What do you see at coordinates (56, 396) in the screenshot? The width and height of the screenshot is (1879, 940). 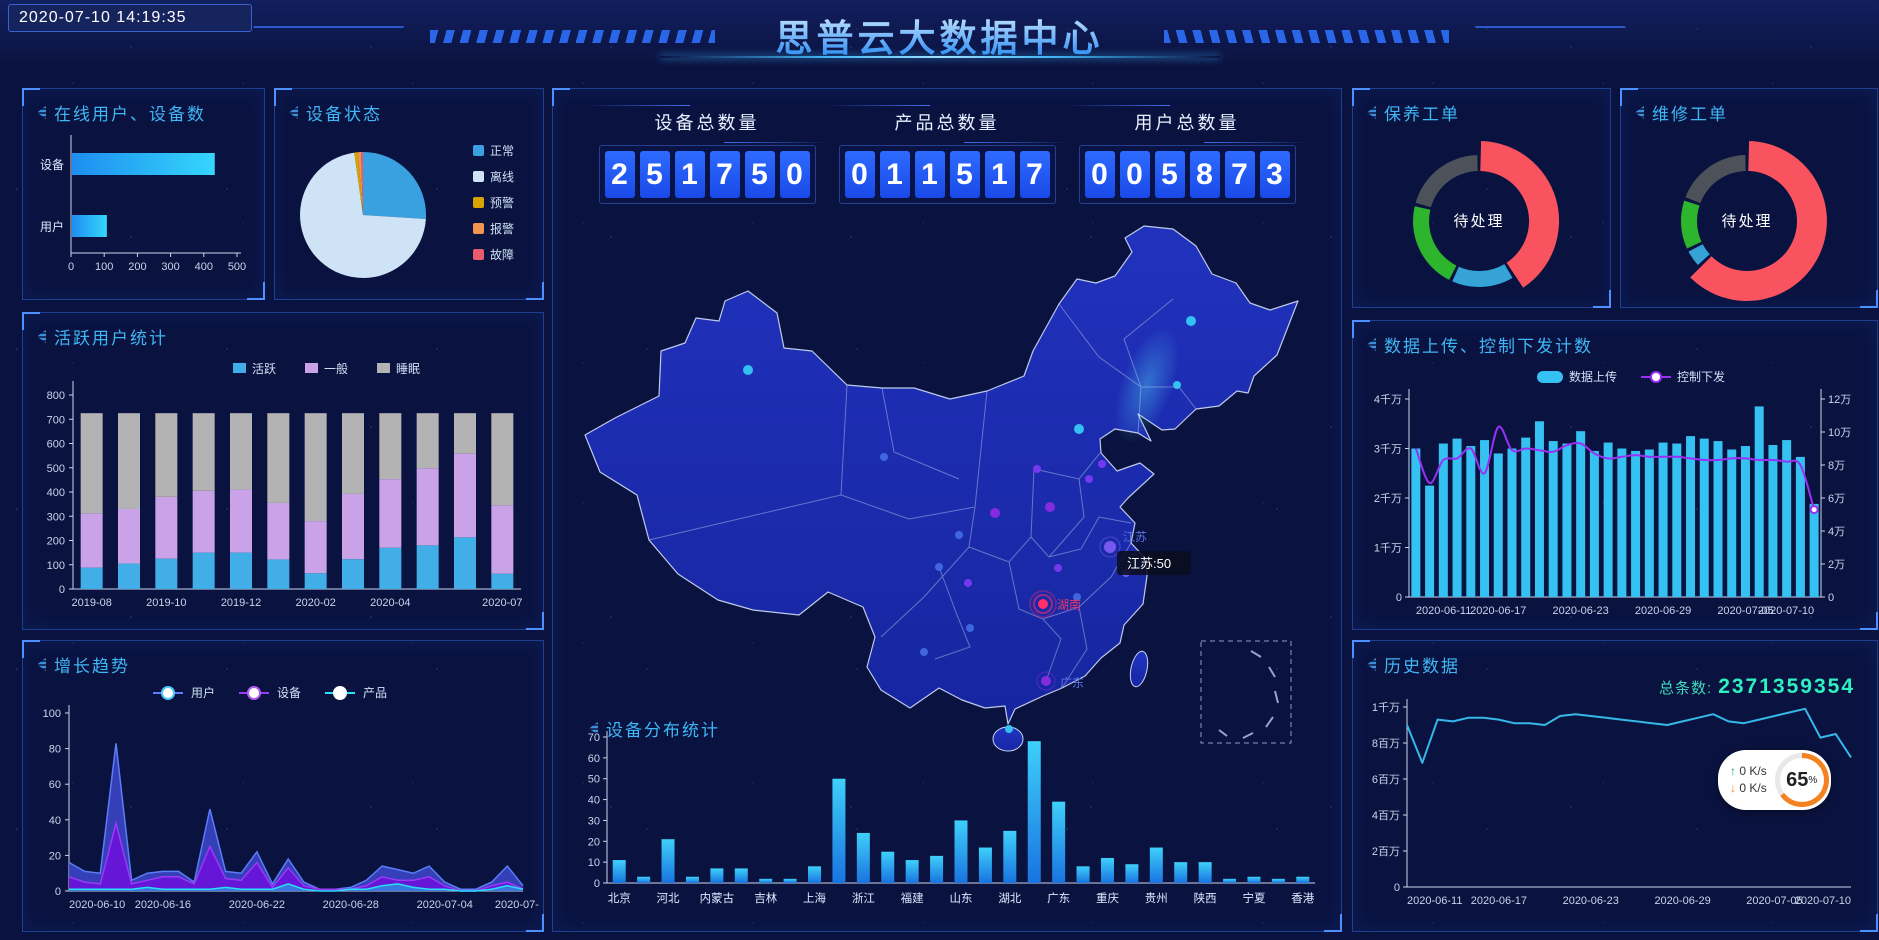 I see `svg-text: 800` at bounding box center [56, 396].